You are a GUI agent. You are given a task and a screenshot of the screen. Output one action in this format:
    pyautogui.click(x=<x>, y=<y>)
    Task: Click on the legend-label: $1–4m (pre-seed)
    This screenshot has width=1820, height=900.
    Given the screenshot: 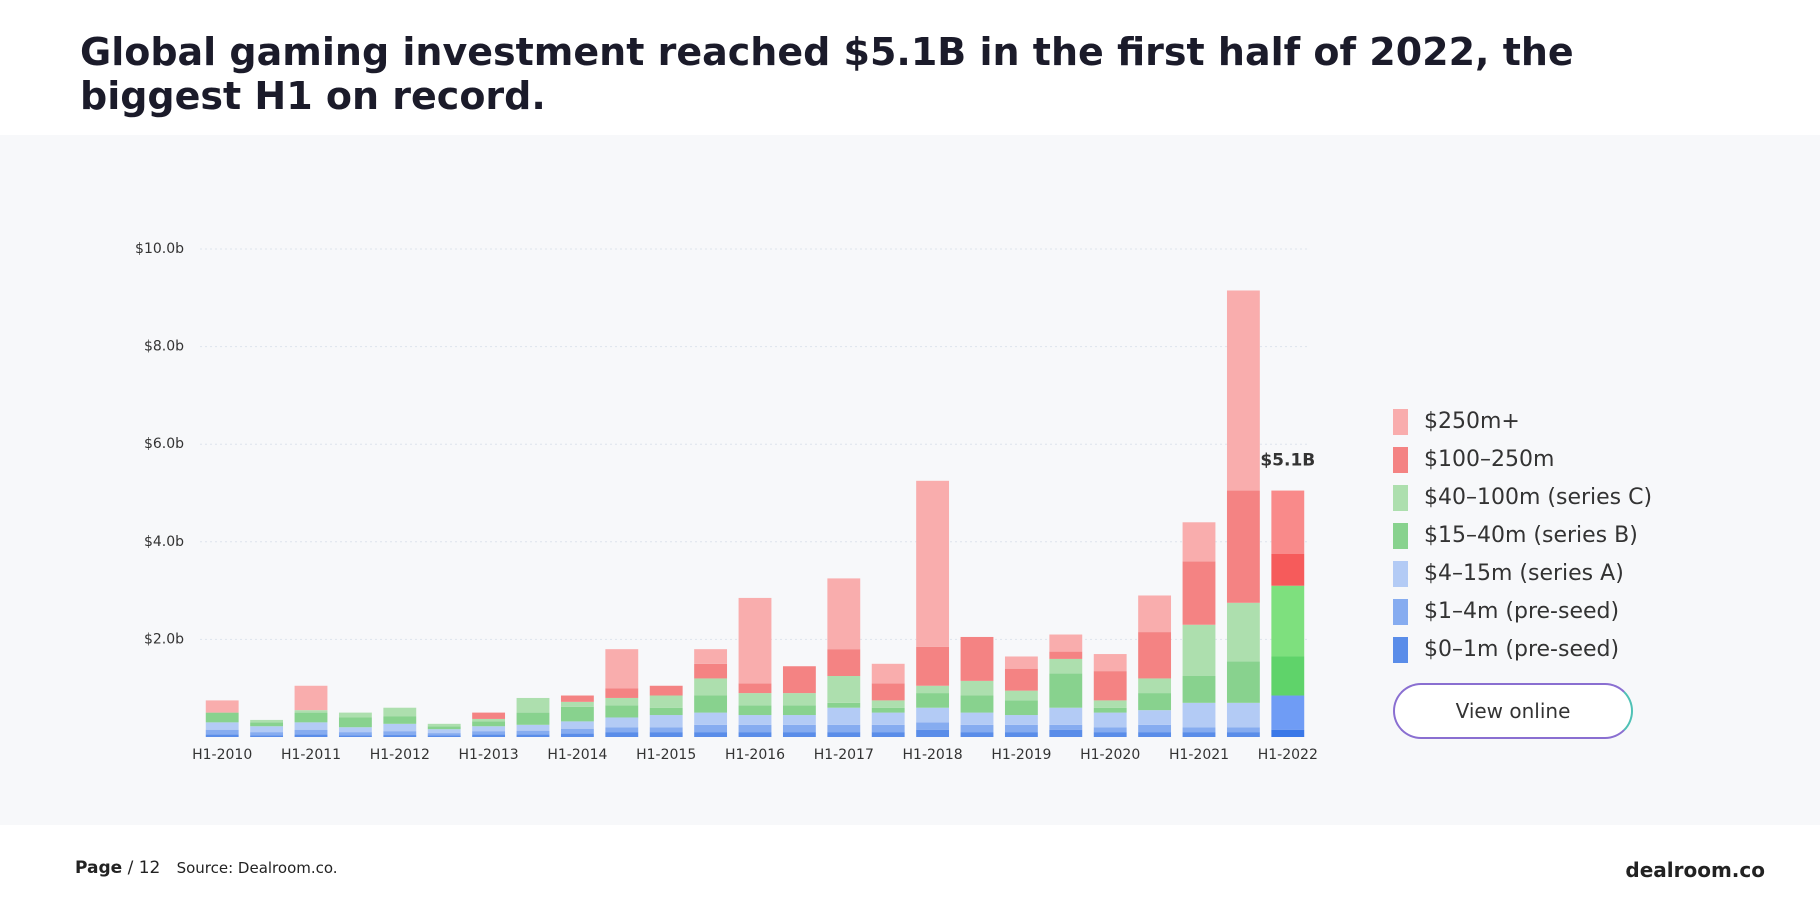 What is the action you would take?
    pyautogui.click(x=1521, y=611)
    